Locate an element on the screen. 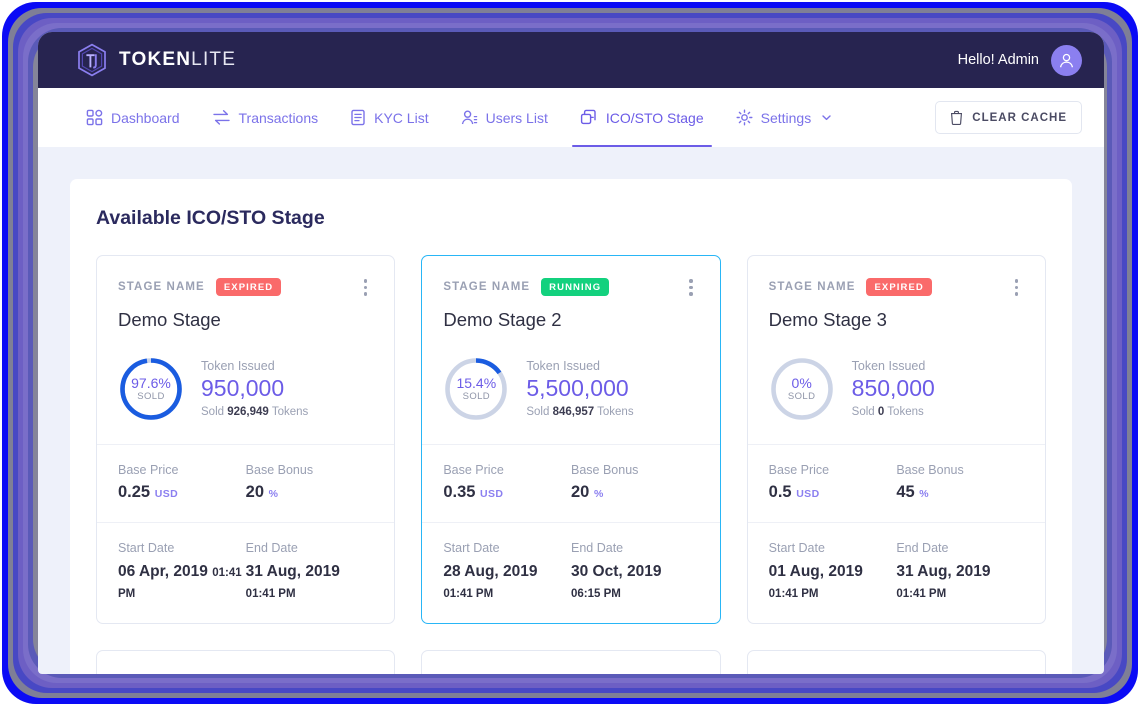 The width and height of the screenshot is (1140, 706). stage-card: STAGE NAME EXPIRED Demo Stage is located at coordinates (246, 440).